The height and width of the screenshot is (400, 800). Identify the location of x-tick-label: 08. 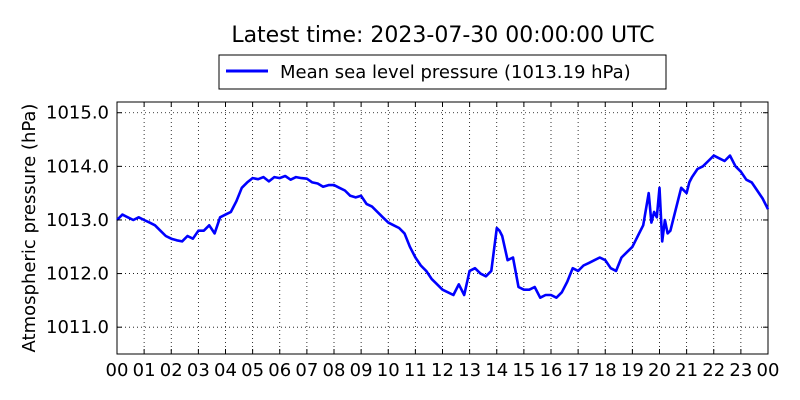
(334, 370).